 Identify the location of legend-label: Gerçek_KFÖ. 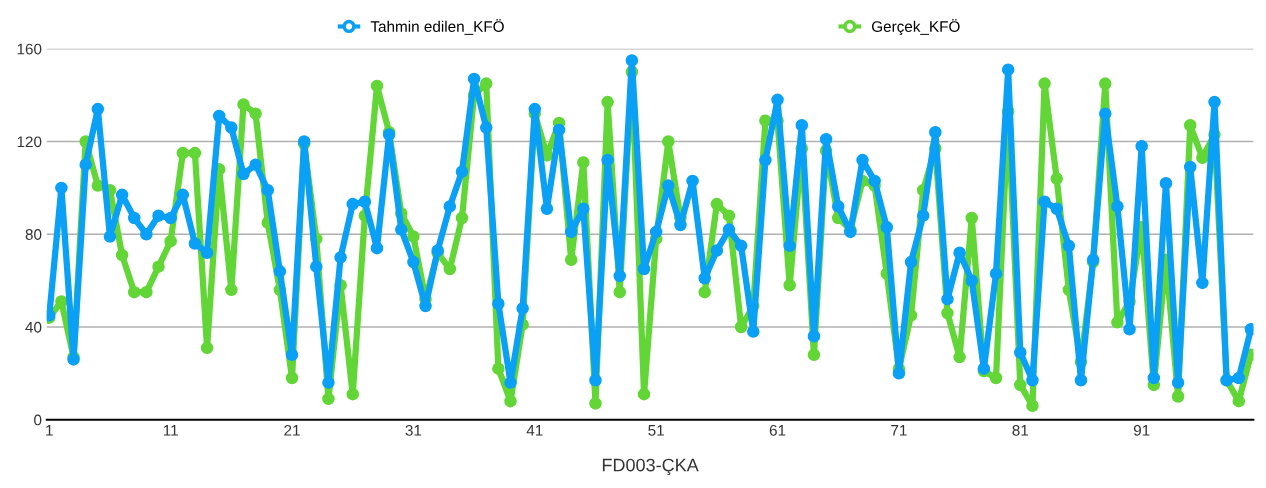
(915, 27).